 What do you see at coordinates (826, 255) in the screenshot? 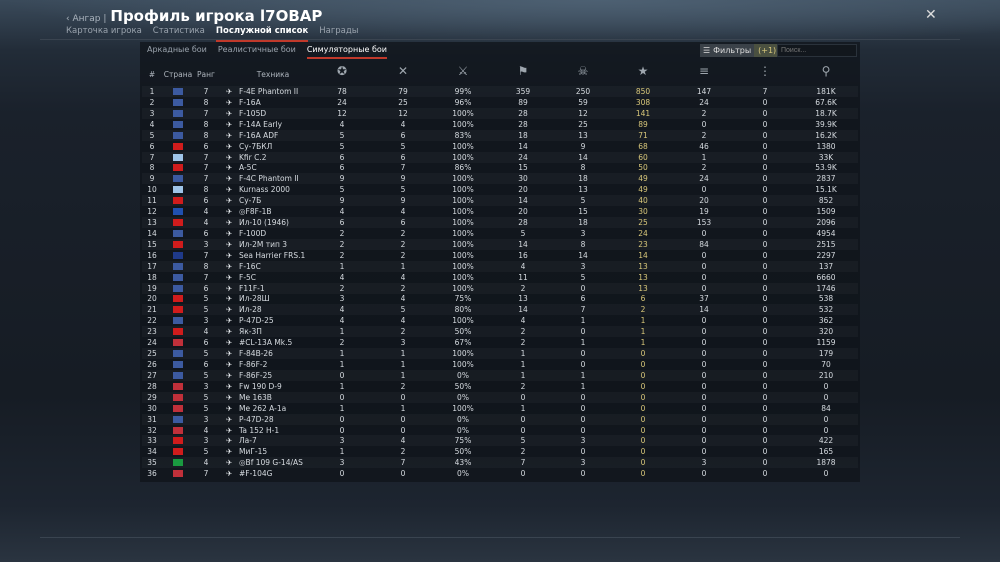
I see `stat-value: 2297` at bounding box center [826, 255].